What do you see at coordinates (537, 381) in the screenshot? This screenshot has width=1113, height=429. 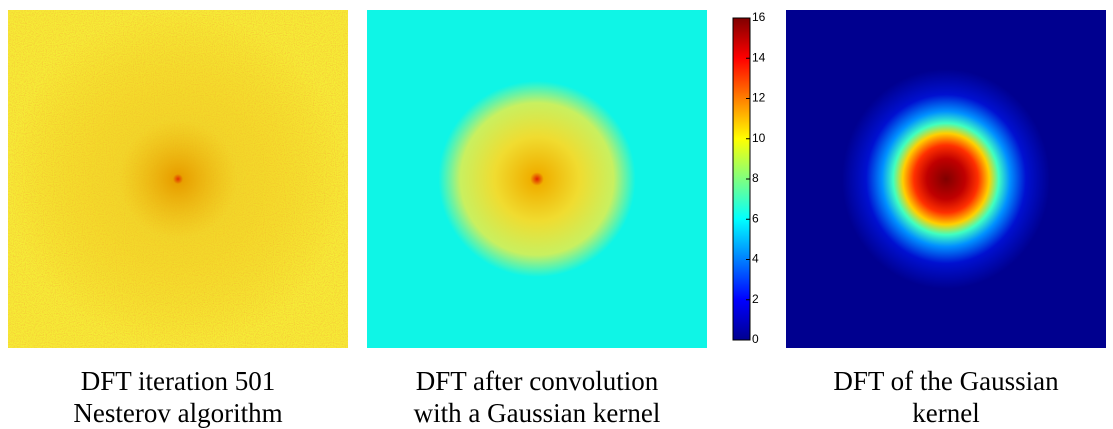 I see `caption: DFT after convolution` at bounding box center [537, 381].